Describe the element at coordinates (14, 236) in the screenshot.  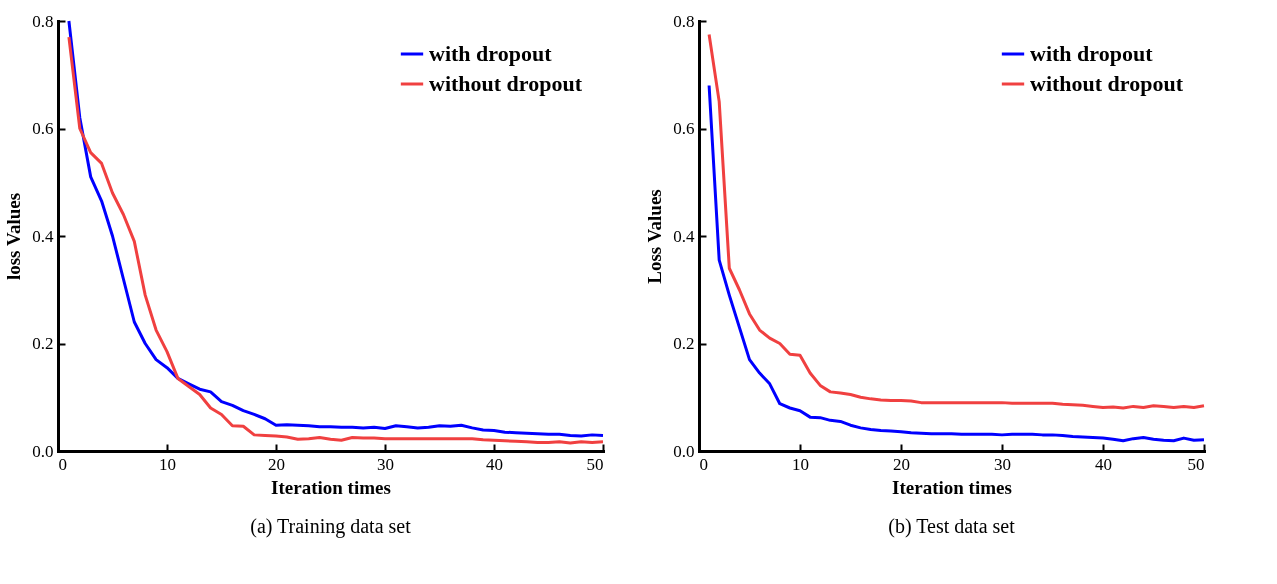
I see `y-axis-title: loss Values` at that location.